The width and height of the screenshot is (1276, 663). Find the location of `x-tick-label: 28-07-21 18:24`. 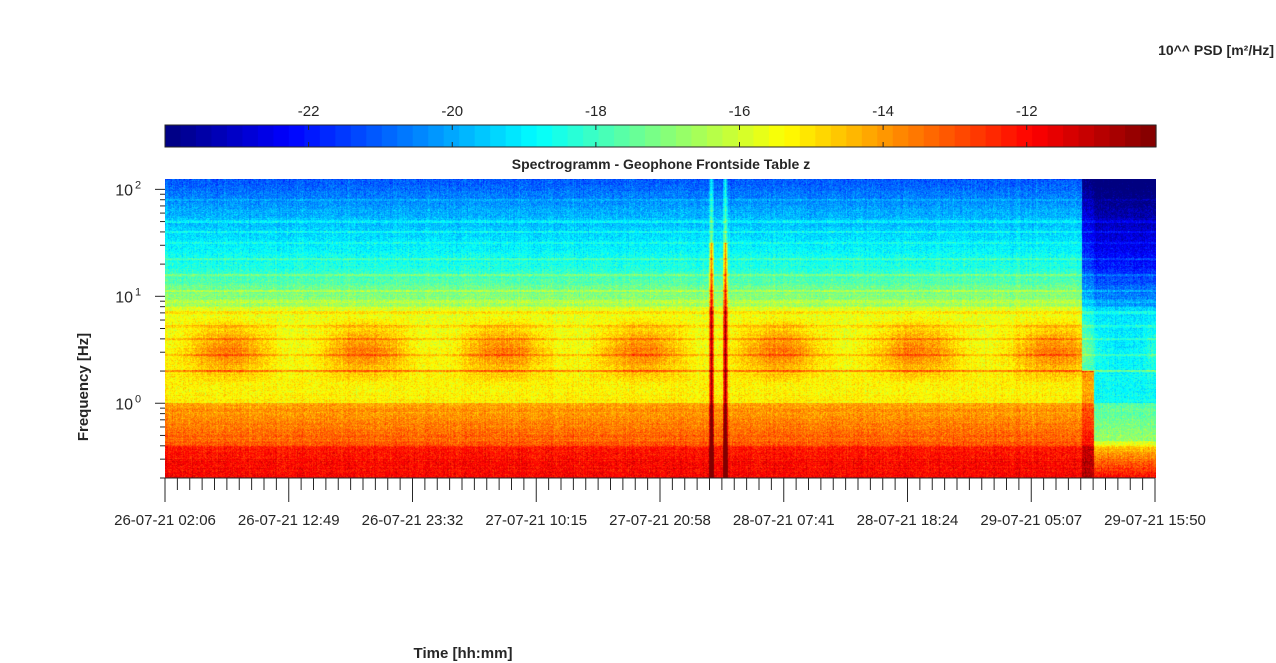

x-tick-label: 28-07-21 18:24 is located at coordinates (908, 520).